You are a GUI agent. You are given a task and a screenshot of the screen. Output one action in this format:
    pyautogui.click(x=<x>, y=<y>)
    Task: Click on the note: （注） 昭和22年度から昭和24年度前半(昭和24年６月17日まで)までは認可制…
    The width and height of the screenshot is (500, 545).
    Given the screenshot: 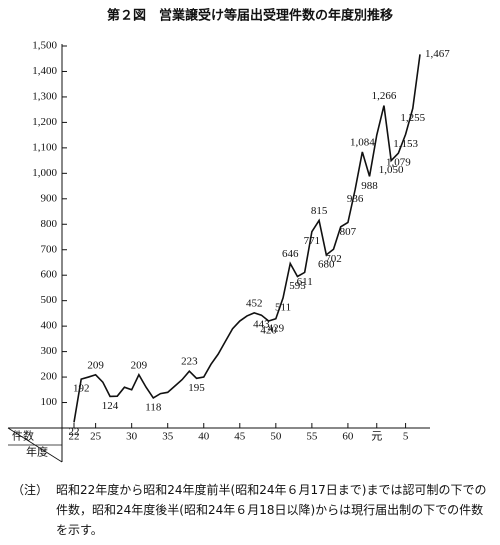 What is the action you would take?
    pyautogui.click(x=251, y=510)
    